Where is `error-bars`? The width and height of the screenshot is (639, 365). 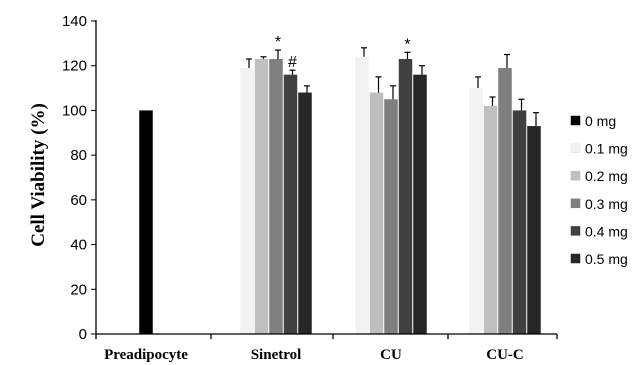
error-bars is located at coordinates (392, 87).